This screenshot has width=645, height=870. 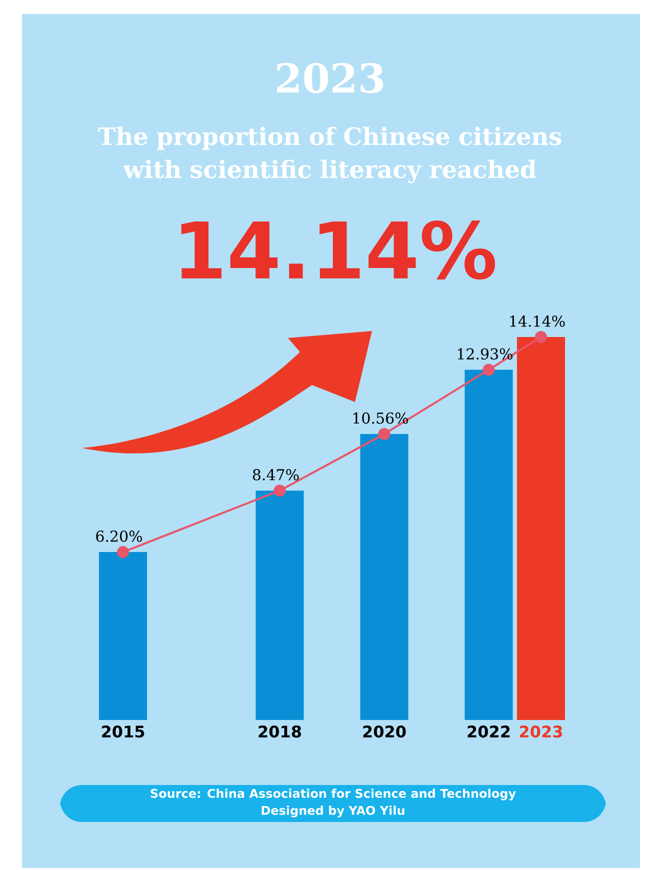 What do you see at coordinates (330, 155) in the screenshot?
I see `chart-subtitle: The proportion of Chinese citizens with scientific literacy reached` at bounding box center [330, 155].